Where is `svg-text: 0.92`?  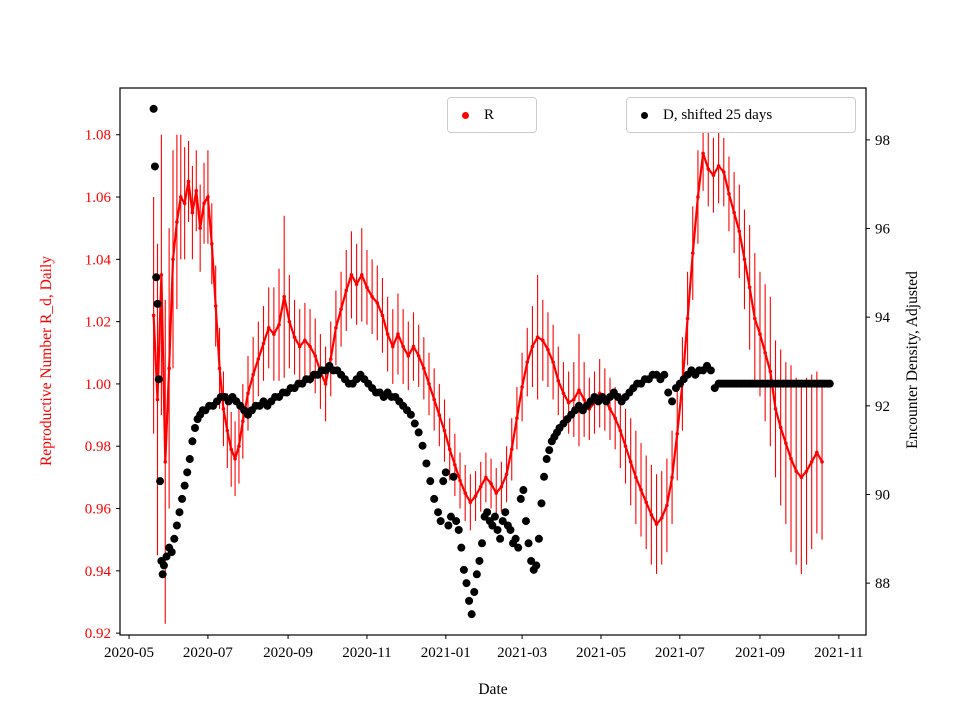
svg-text: 0.92 is located at coordinates (98, 634).